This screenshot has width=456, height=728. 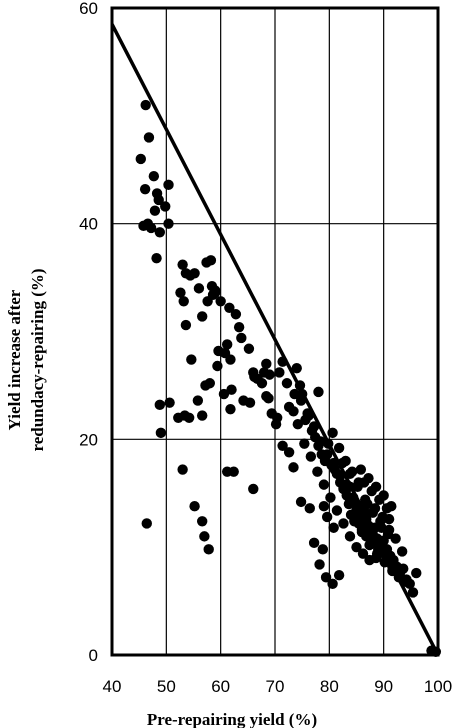 I want to click on y-tick-label: 60, so click(x=88, y=9).